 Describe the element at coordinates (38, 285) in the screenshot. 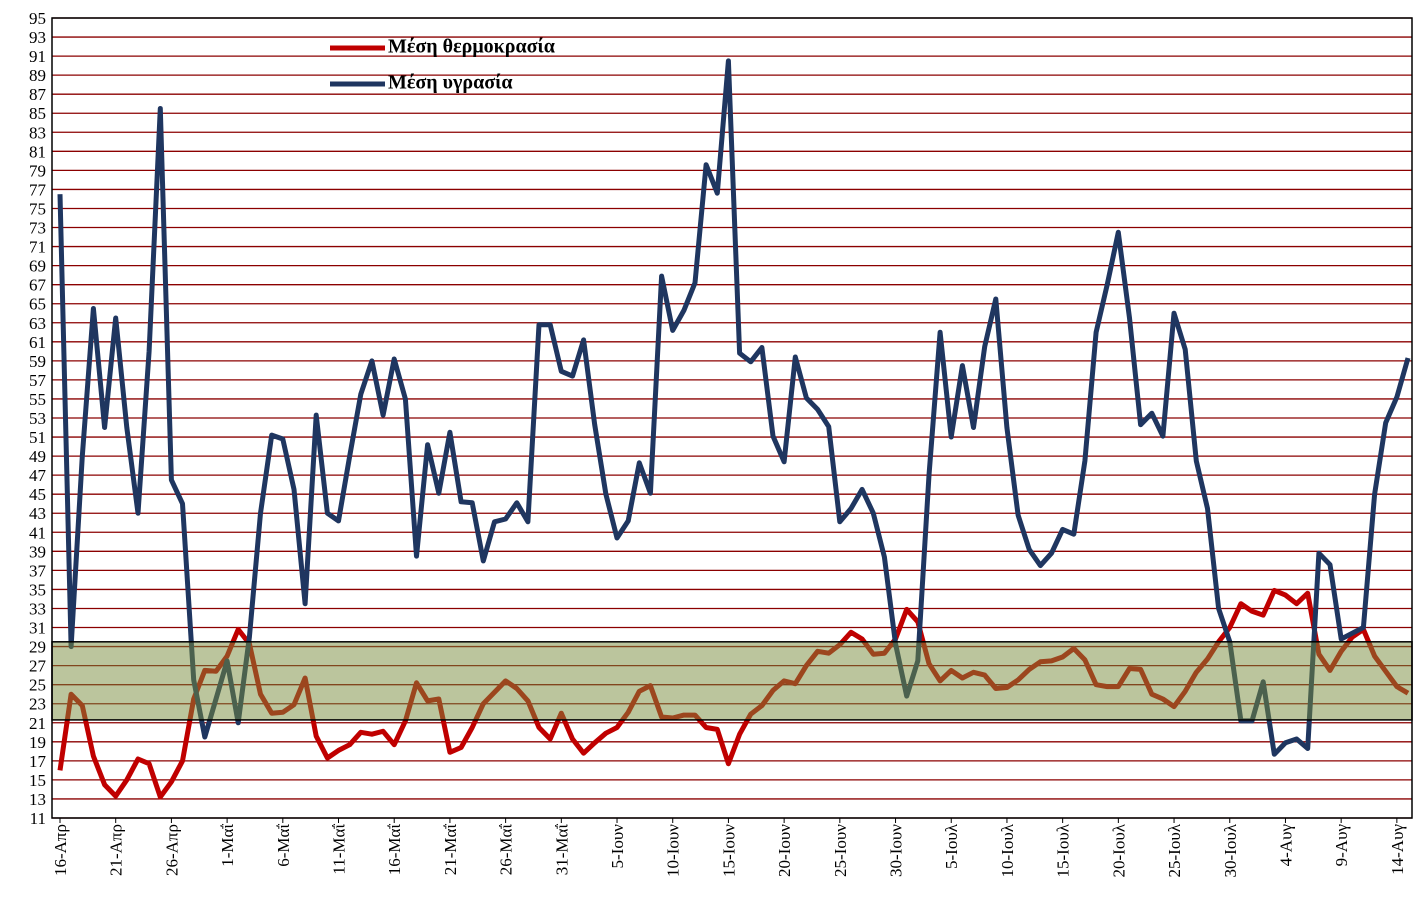

I see `y-tick-label: 67` at that location.